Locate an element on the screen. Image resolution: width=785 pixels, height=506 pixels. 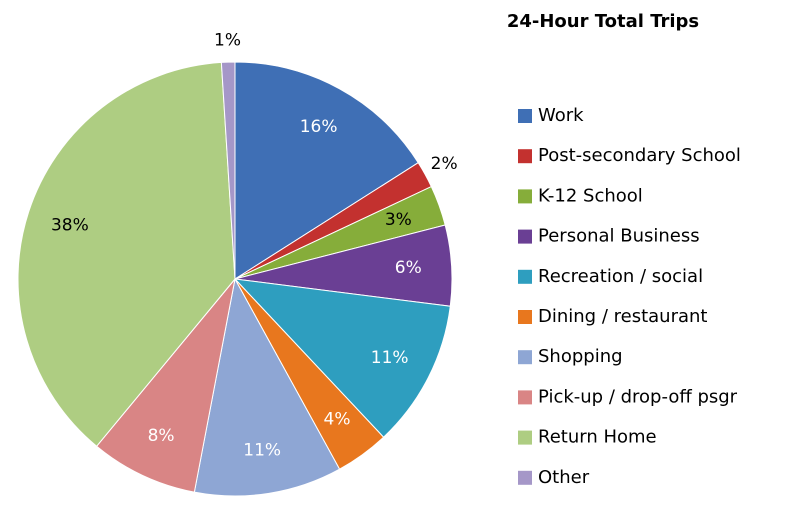
chart-title: 24-Hour Total Trips is located at coordinates (603, 21).